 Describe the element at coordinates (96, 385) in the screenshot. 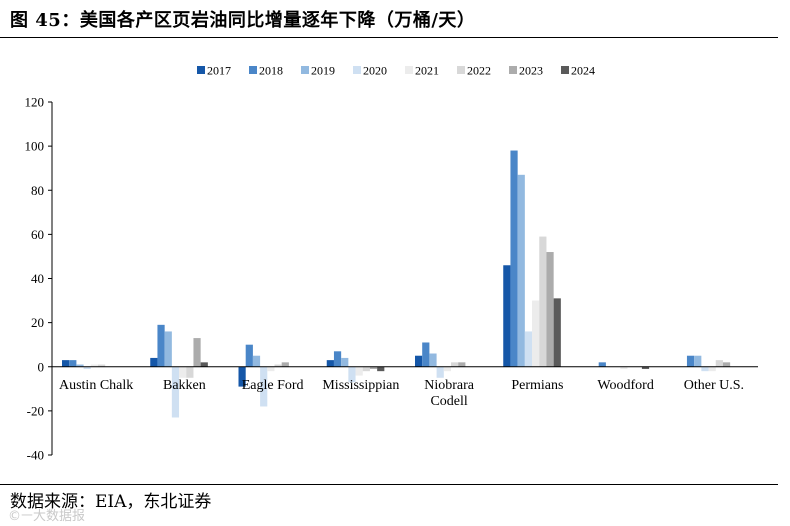

I see `category-label: Austin Chalk` at that location.